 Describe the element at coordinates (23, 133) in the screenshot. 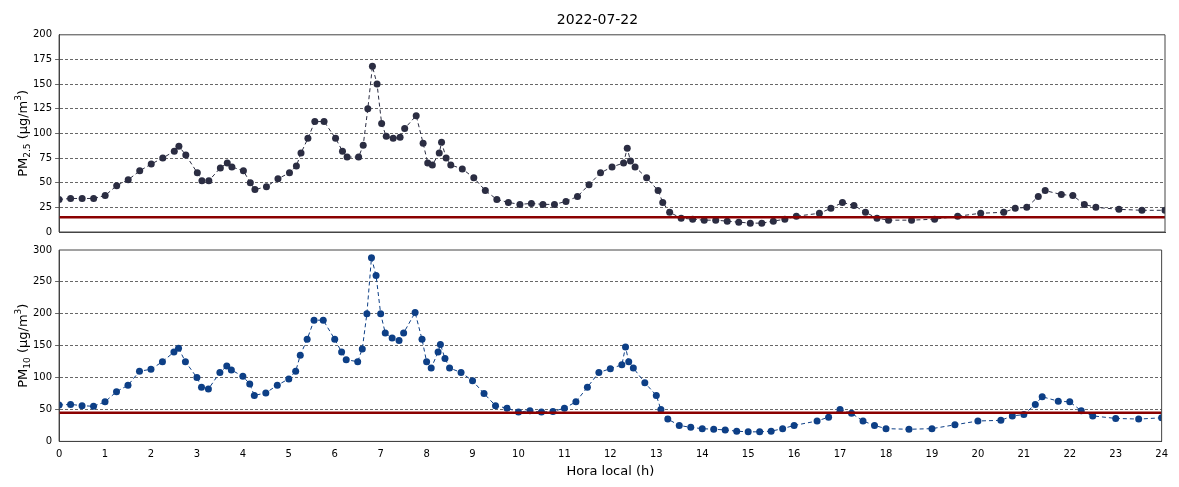

I see `y-axis-title: PM2.5 (μg/m3)` at that location.